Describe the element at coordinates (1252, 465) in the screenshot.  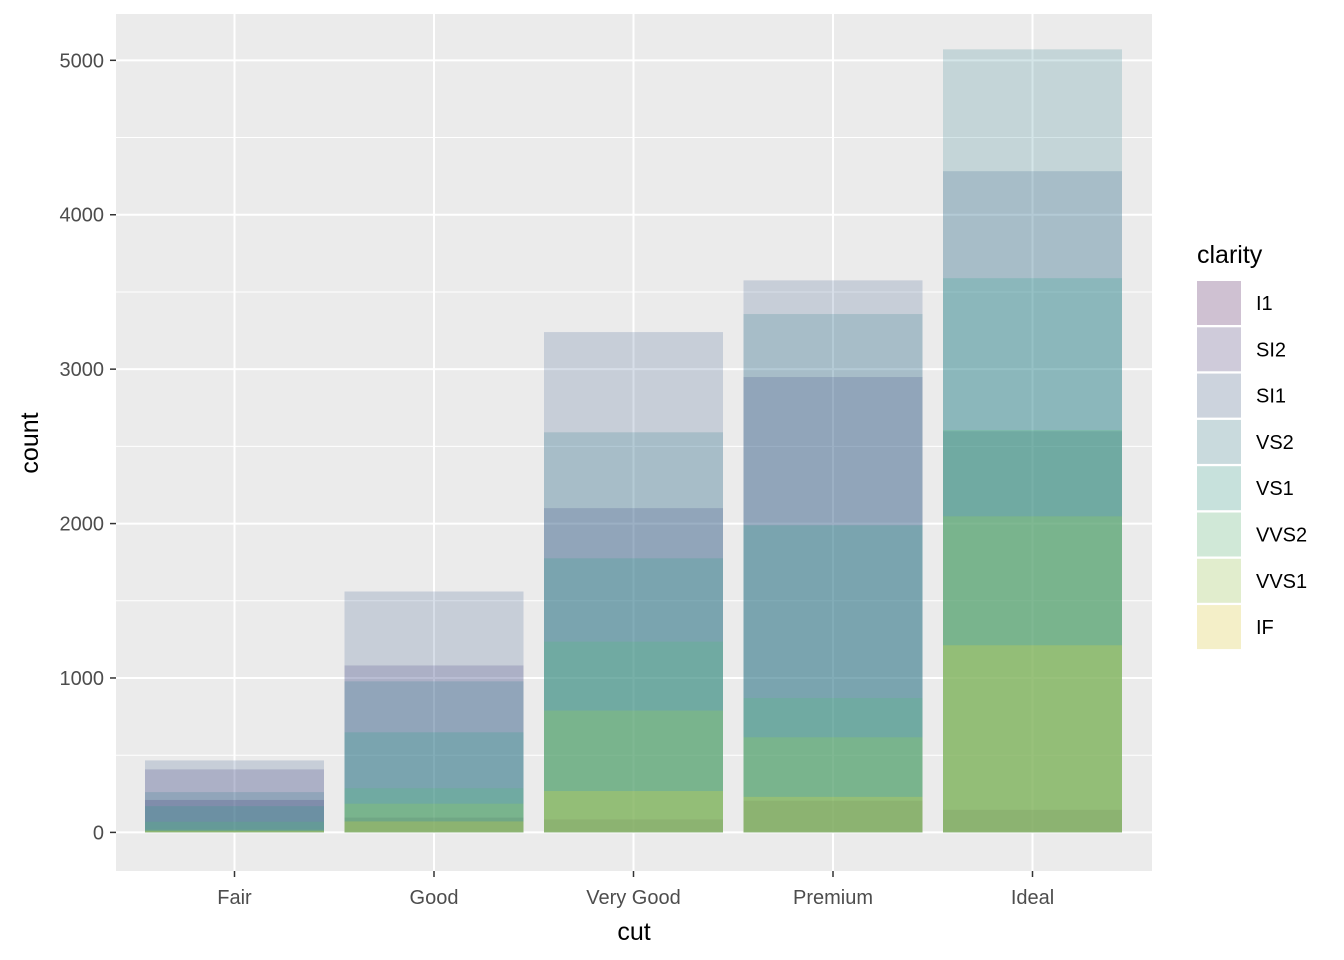
I see `legend-items: I1 SI2 SI1 VS2 VS1 VVS2 VVS1 IF` at that location.